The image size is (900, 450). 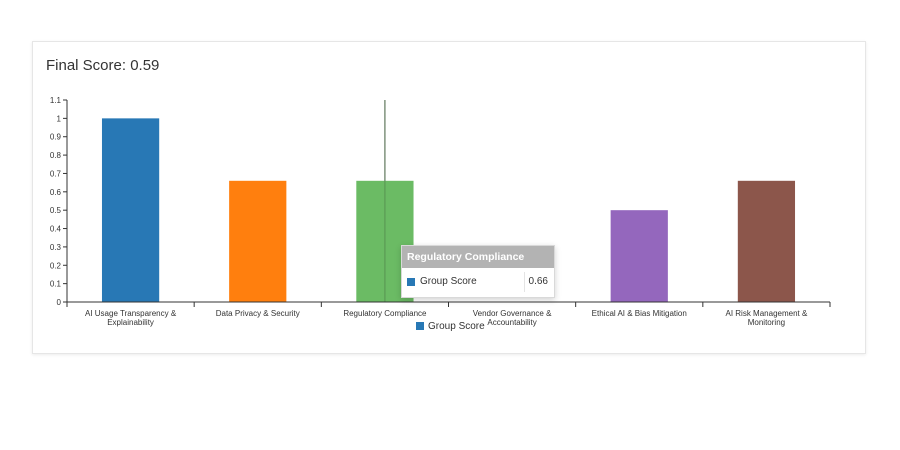 I want to click on y-tick-label-11: 1.1, so click(x=56, y=100).